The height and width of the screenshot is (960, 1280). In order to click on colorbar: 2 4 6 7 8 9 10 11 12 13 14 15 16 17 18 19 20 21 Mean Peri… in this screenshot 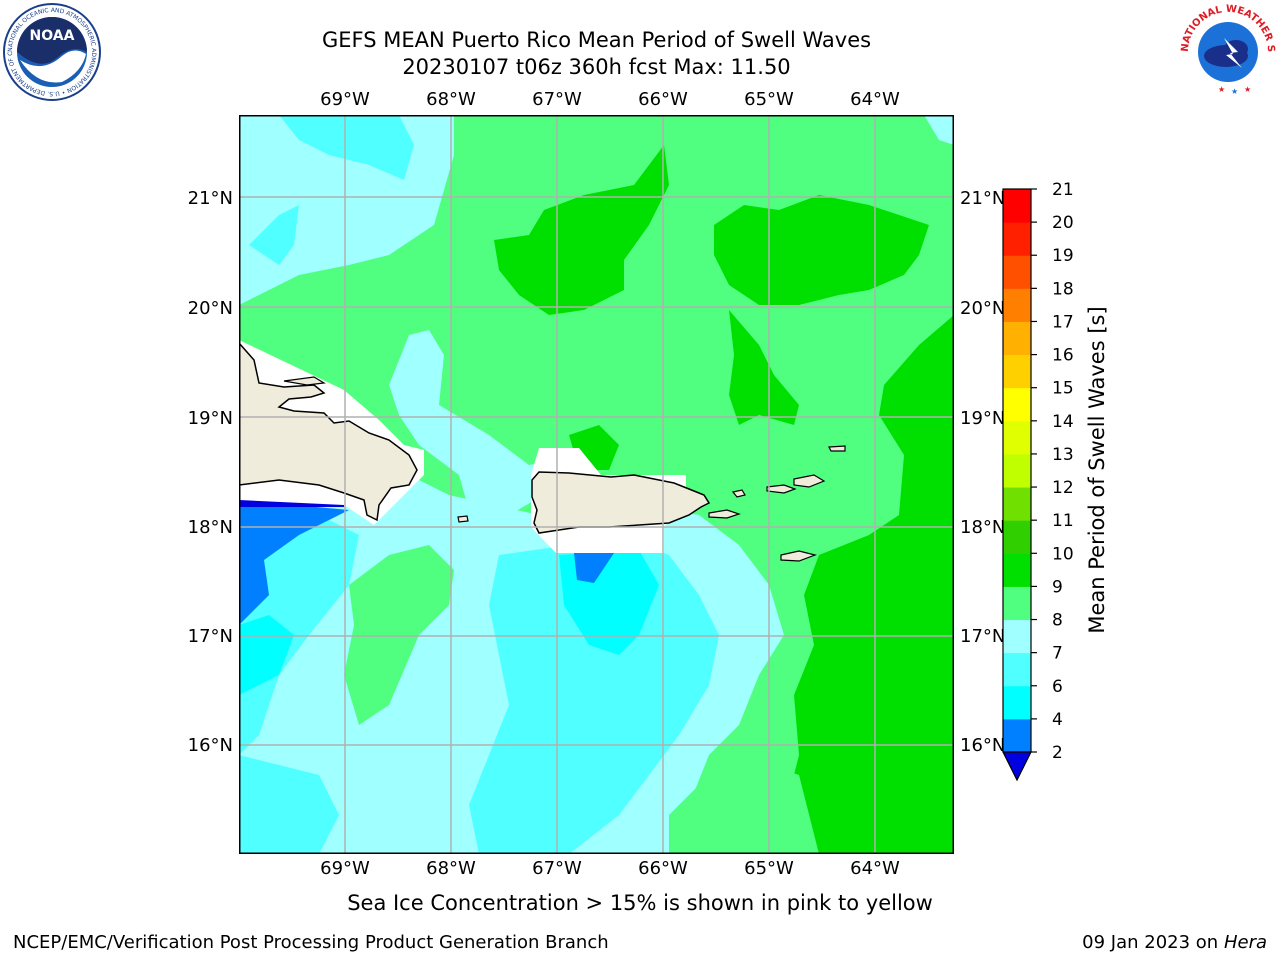, I will do `click(1055, 481)`.